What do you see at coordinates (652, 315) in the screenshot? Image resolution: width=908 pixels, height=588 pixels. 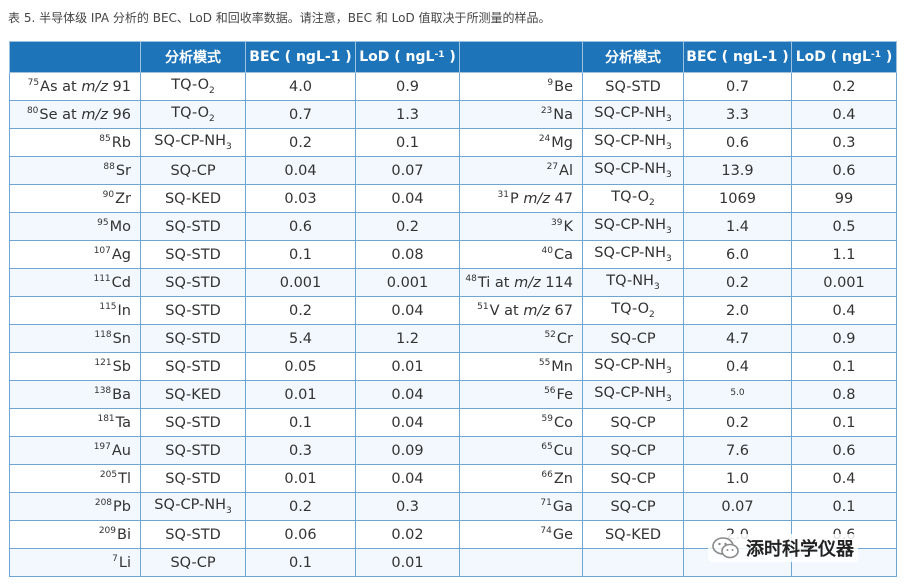 I see `mode-subscript: 2` at bounding box center [652, 315].